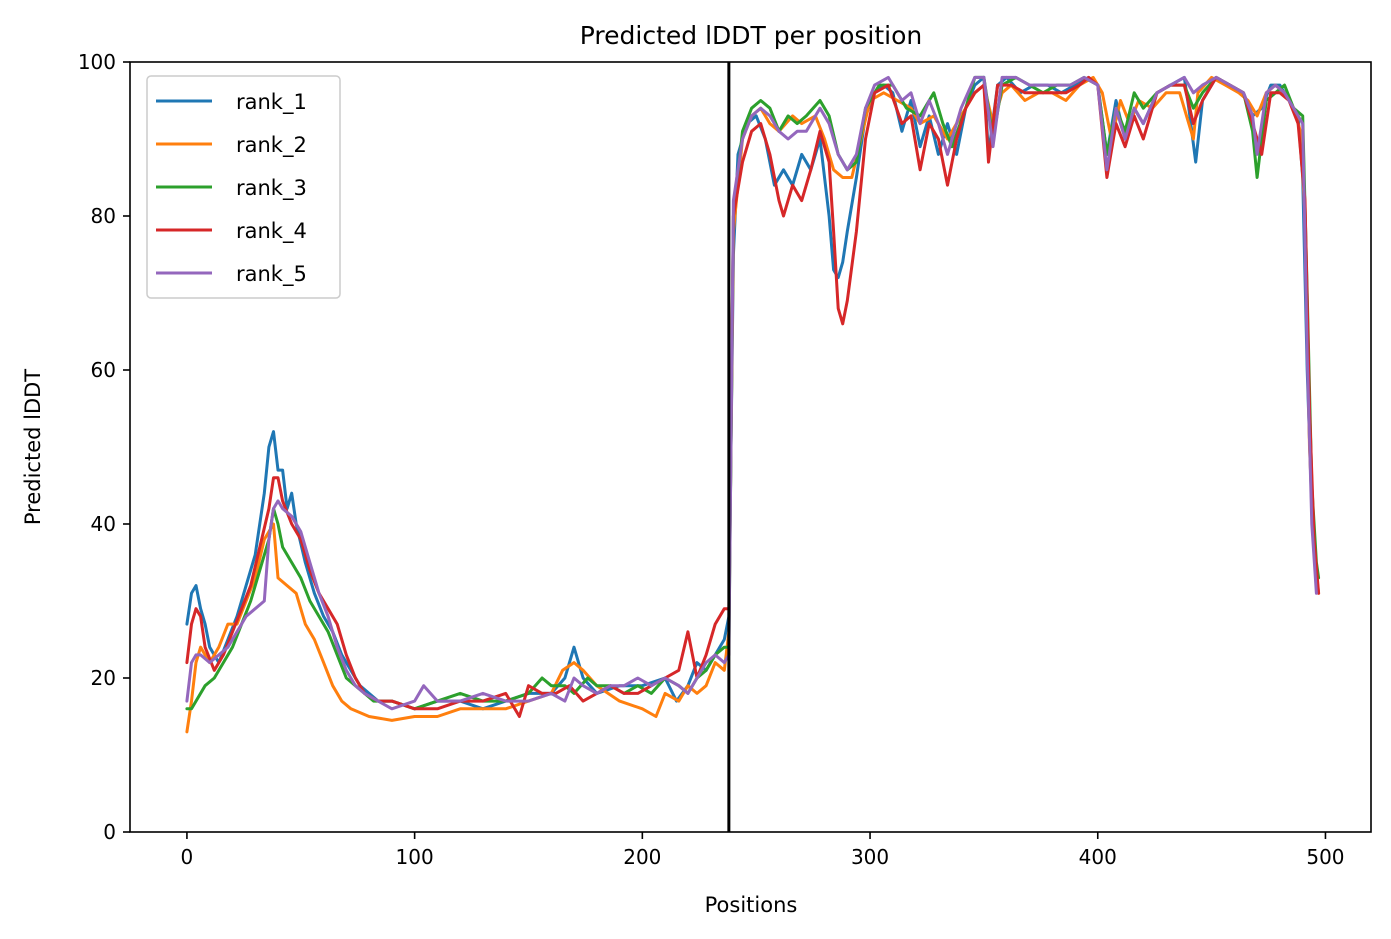 The width and height of the screenshot is (1391, 939). Describe the element at coordinates (271, 102) in the screenshot. I see `legend-label: rank_1` at that location.